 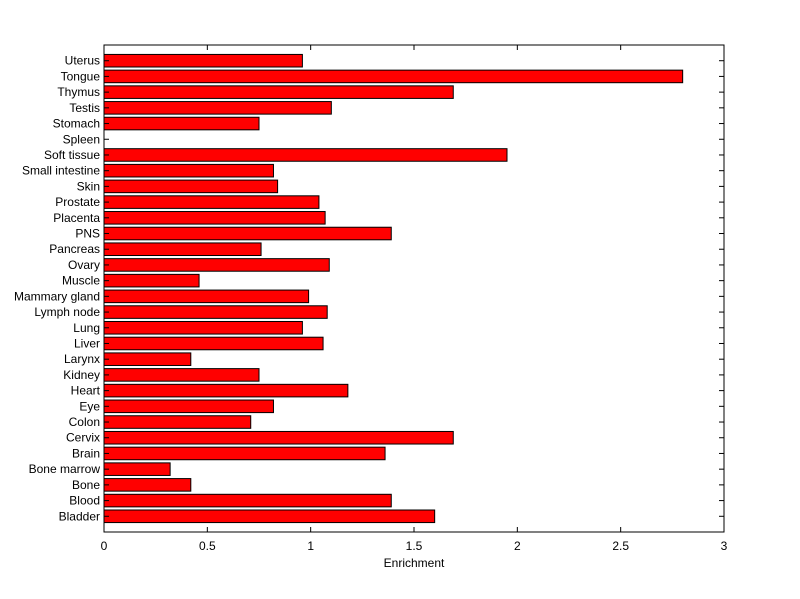 What do you see at coordinates (81, 139) in the screenshot?
I see `y-tick-label-spleen: Spleen` at bounding box center [81, 139].